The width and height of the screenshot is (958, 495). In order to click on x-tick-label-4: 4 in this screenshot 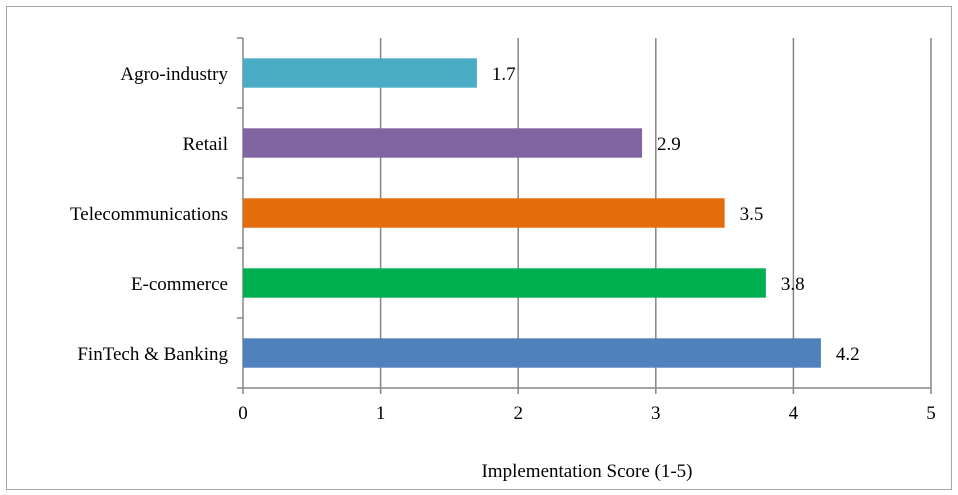, I will do `click(794, 413)`.